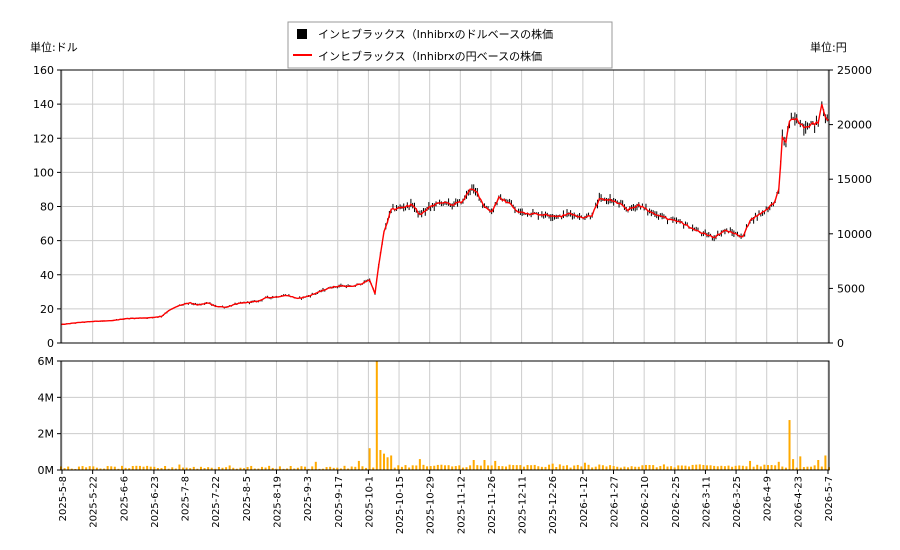  Describe the element at coordinates (54, 47) in the screenshot. I see `left-unit-label: 単位:ドル` at that location.